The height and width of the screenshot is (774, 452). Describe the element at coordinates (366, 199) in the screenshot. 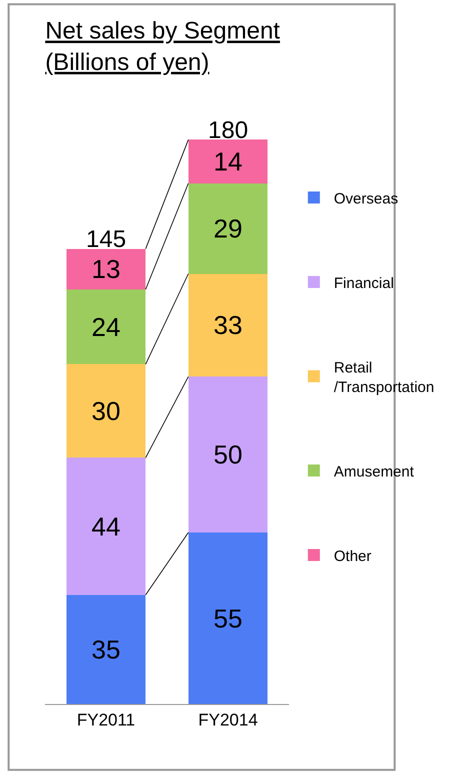

I see `legend-label: Overseas` at that location.